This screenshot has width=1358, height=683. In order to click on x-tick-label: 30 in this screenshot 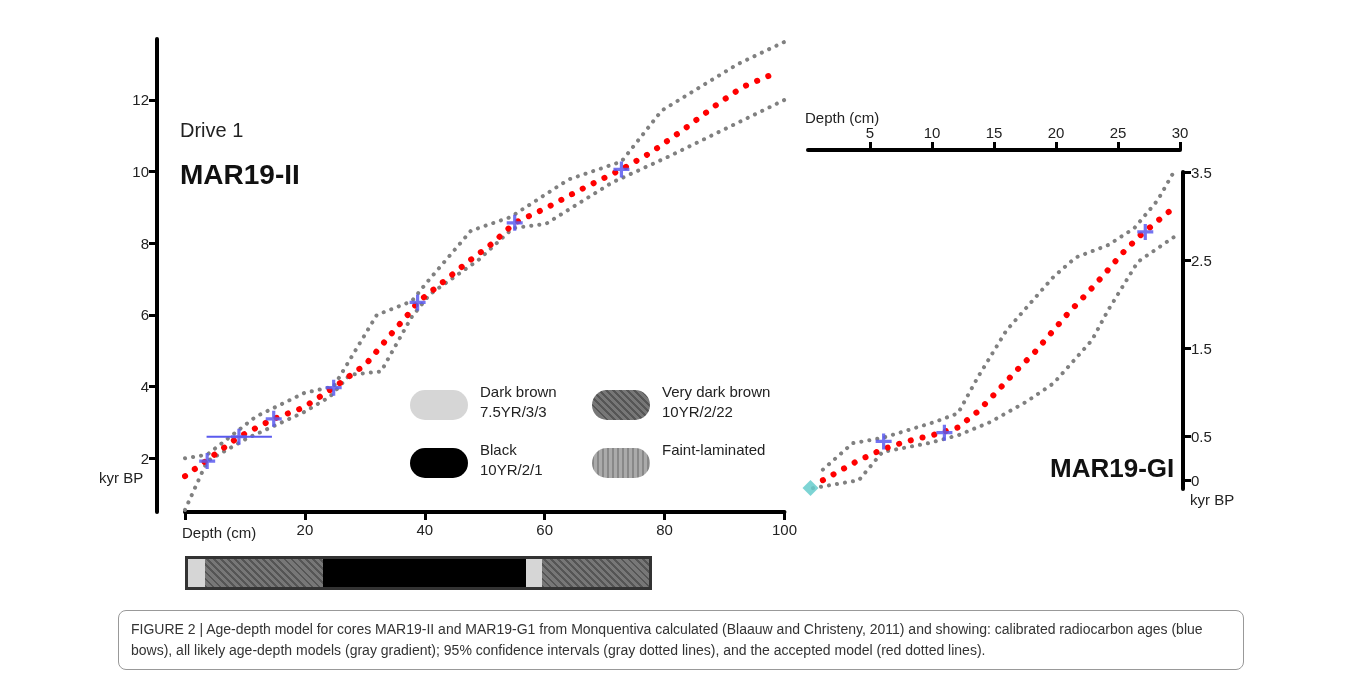, I will do `click(1180, 132)`.